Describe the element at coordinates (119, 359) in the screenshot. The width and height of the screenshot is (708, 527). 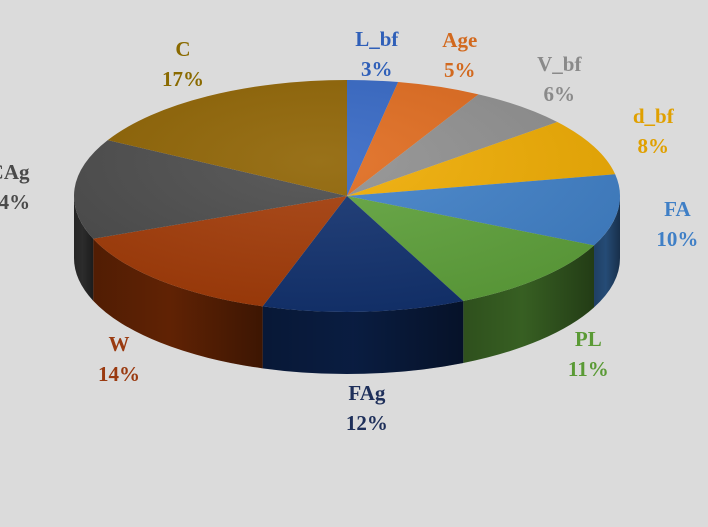
I see `data-label-w: W 14%` at that location.